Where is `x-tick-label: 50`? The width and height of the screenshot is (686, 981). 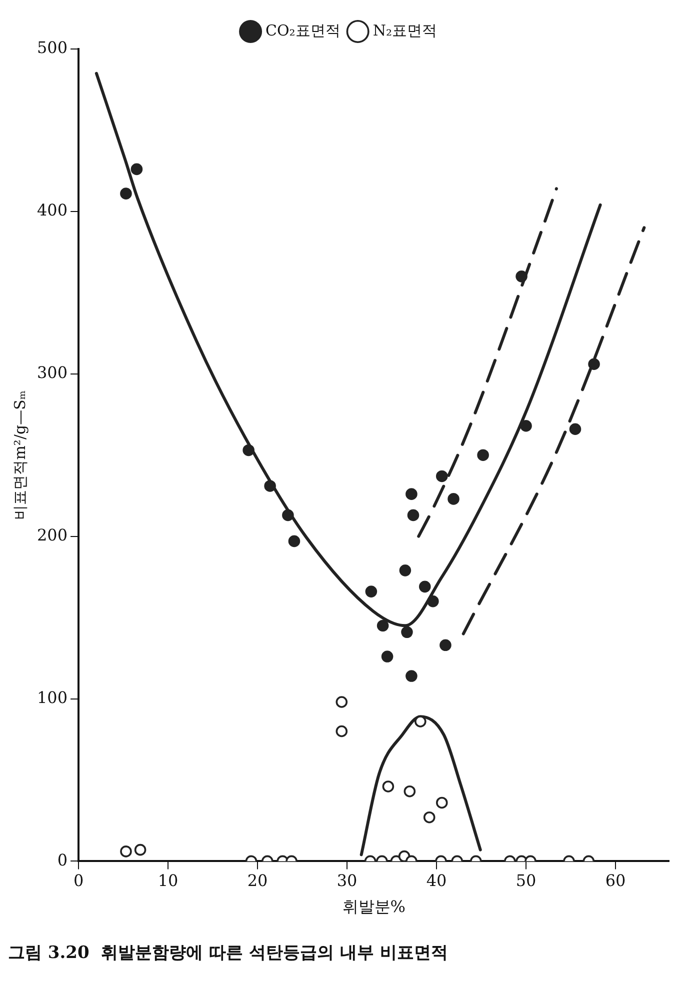 x-tick-label: 50 is located at coordinates (526, 880).